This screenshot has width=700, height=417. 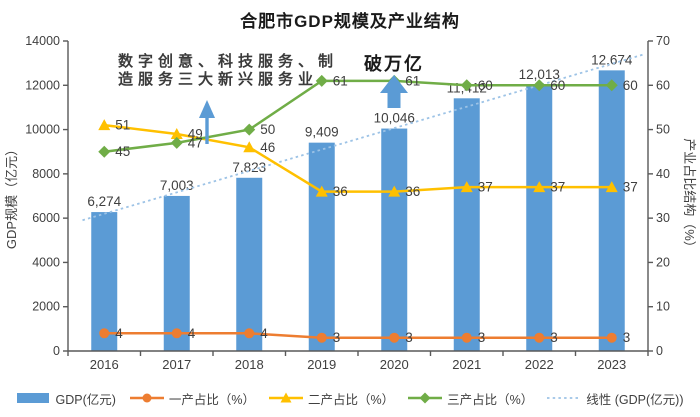 What do you see at coordinates (46, 174) in the screenshot?
I see `left-tick-label: 8000` at bounding box center [46, 174].